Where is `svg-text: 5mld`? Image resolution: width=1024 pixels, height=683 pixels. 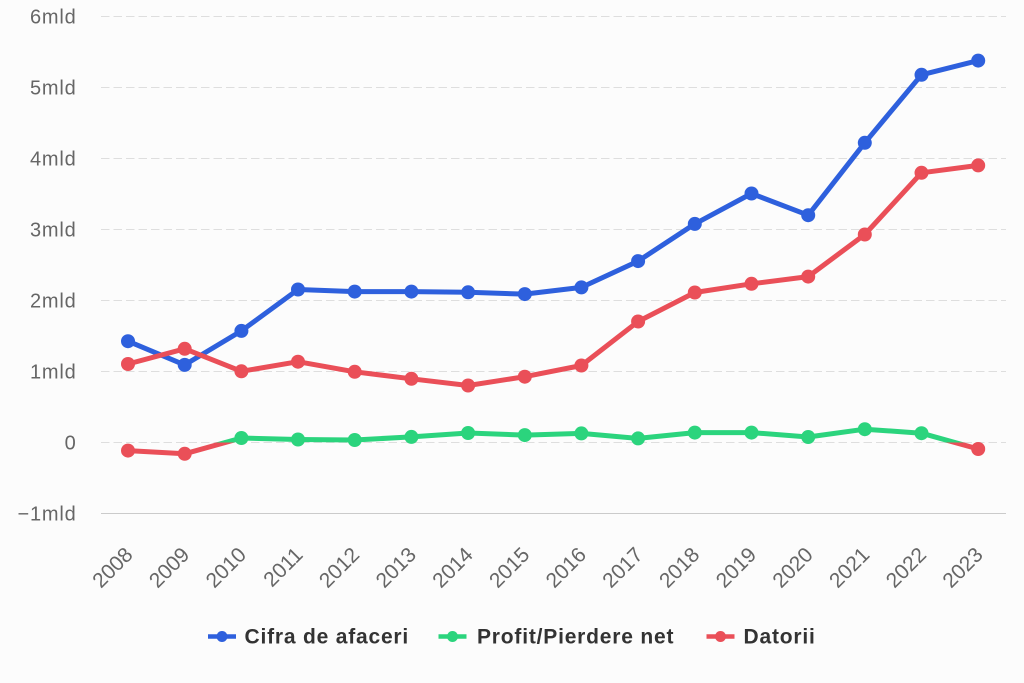
svg-text: 5mld is located at coordinates (53, 89).